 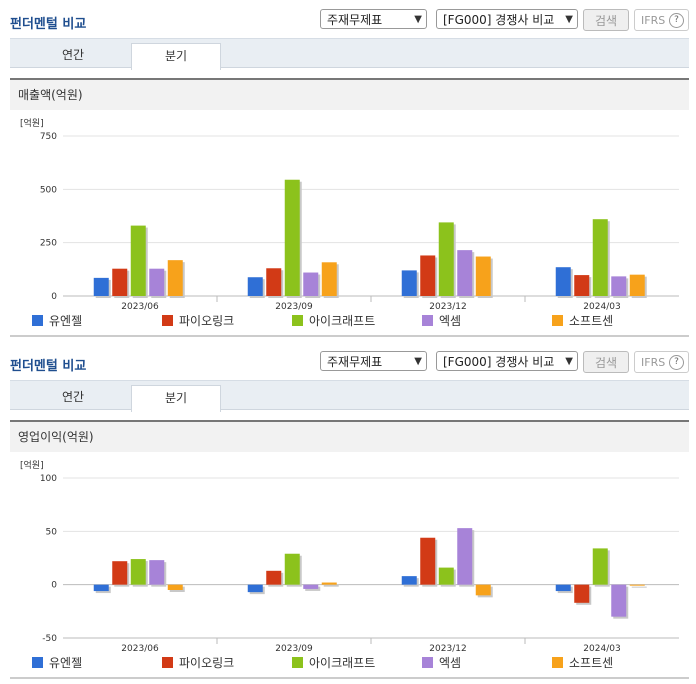 I want to click on bar-shadow, so click(x=639, y=587).